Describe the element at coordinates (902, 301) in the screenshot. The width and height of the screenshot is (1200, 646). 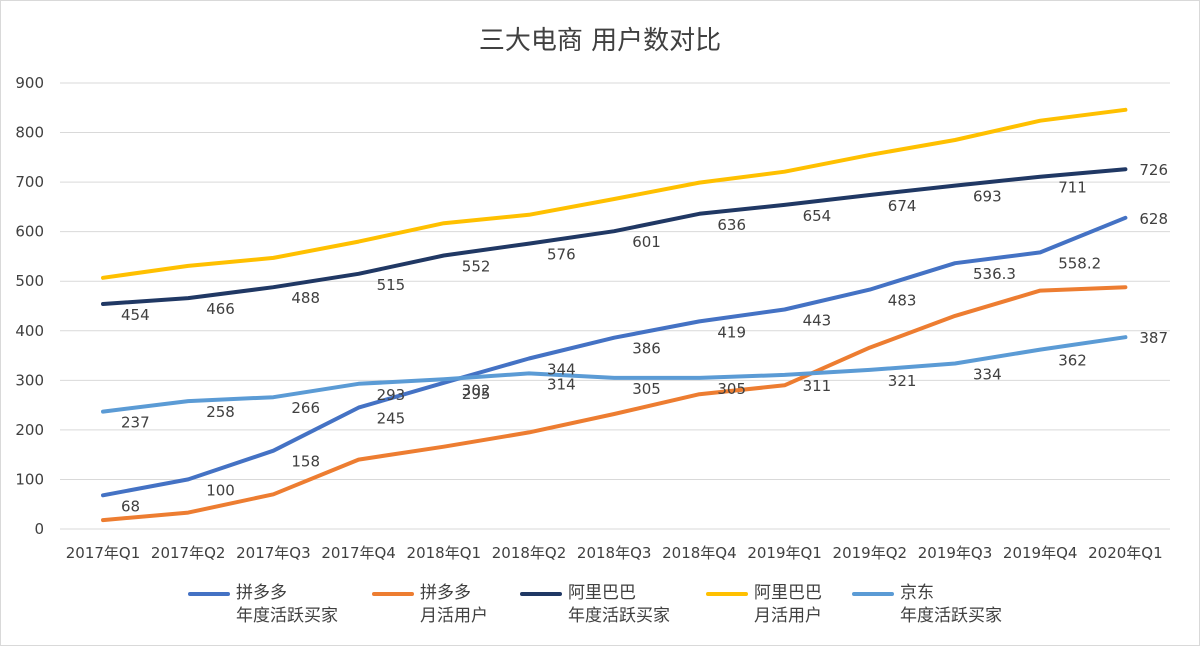
I see `data-label: 483` at that location.